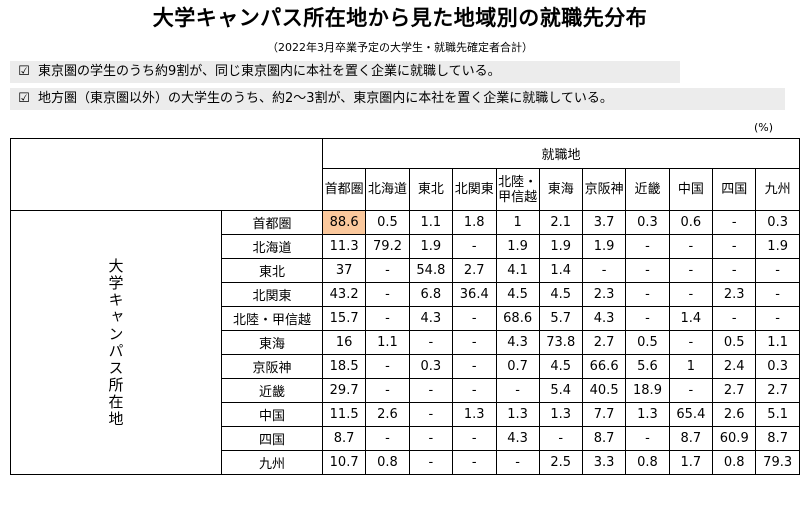 Image resolution: width=800 pixels, height=513 pixels. What do you see at coordinates (474, 294) in the screenshot?
I see `table-cell: 36.4` at bounding box center [474, 294].